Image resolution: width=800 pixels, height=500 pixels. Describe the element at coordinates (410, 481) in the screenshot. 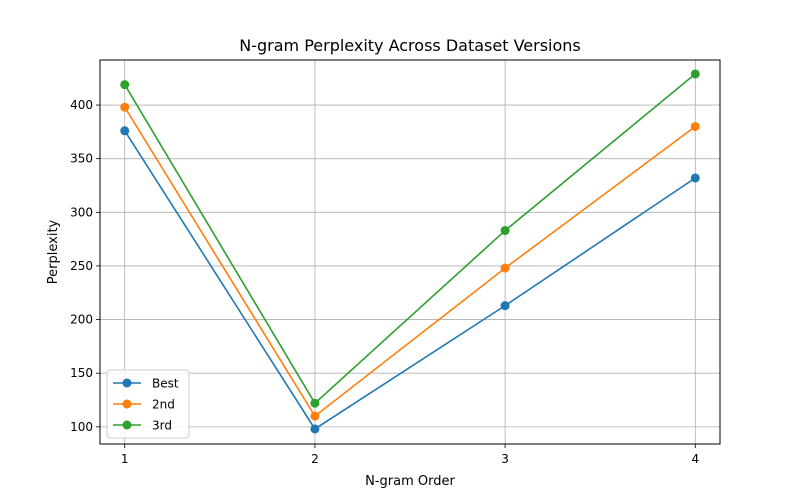

I see `x-axis-label: N-gram Order` at that location.